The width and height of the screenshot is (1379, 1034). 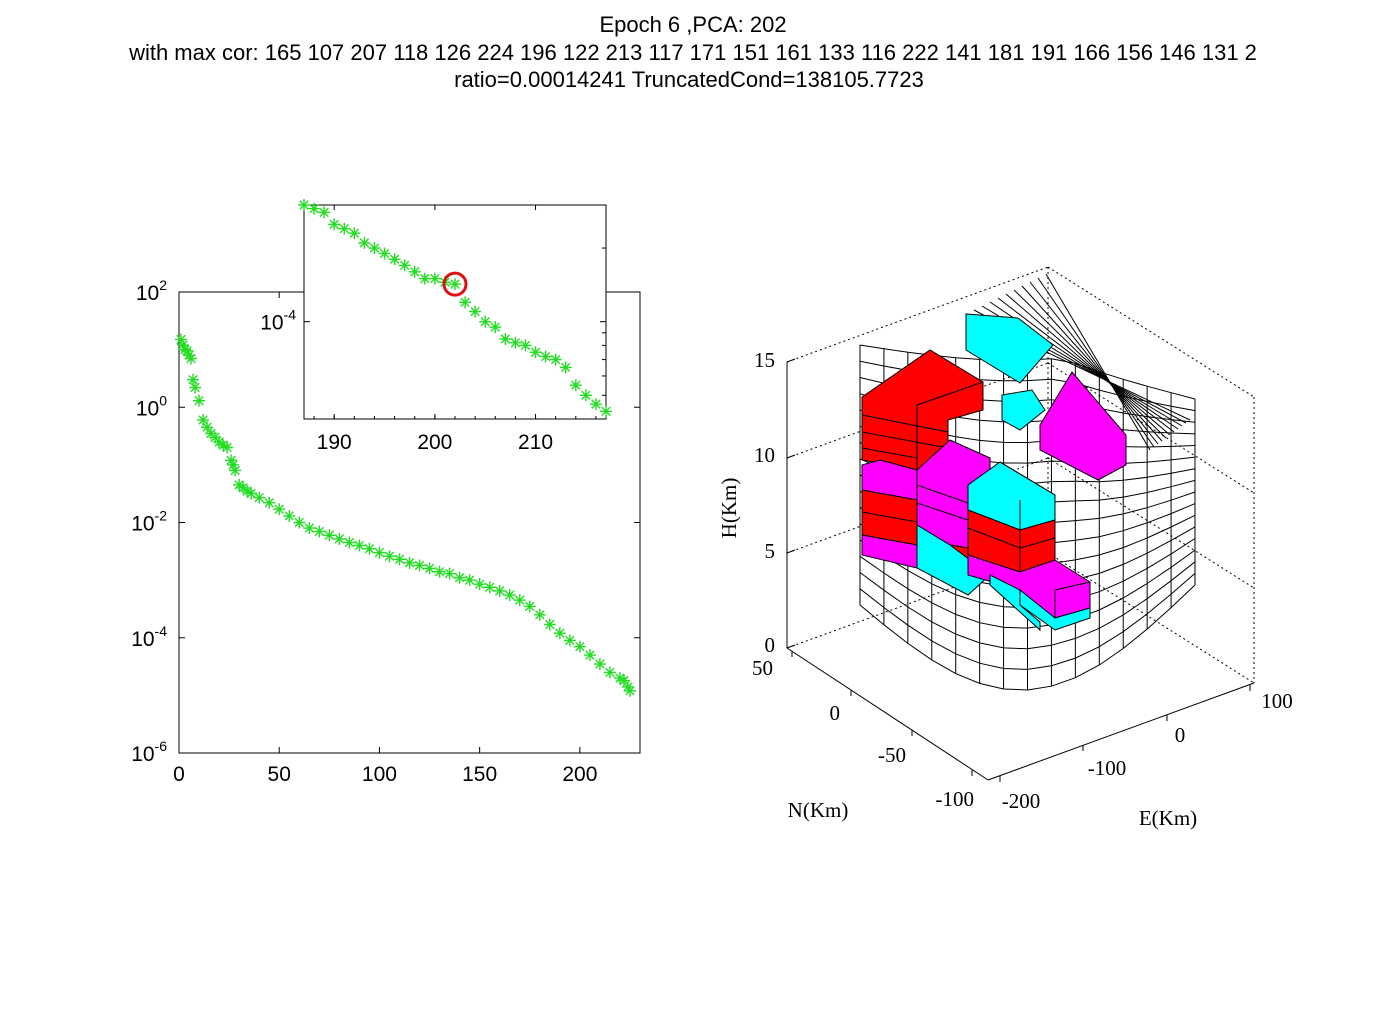 I want to click on inset-zoom-plot: 190 200 210 10-4, so click(x=436, y=326).